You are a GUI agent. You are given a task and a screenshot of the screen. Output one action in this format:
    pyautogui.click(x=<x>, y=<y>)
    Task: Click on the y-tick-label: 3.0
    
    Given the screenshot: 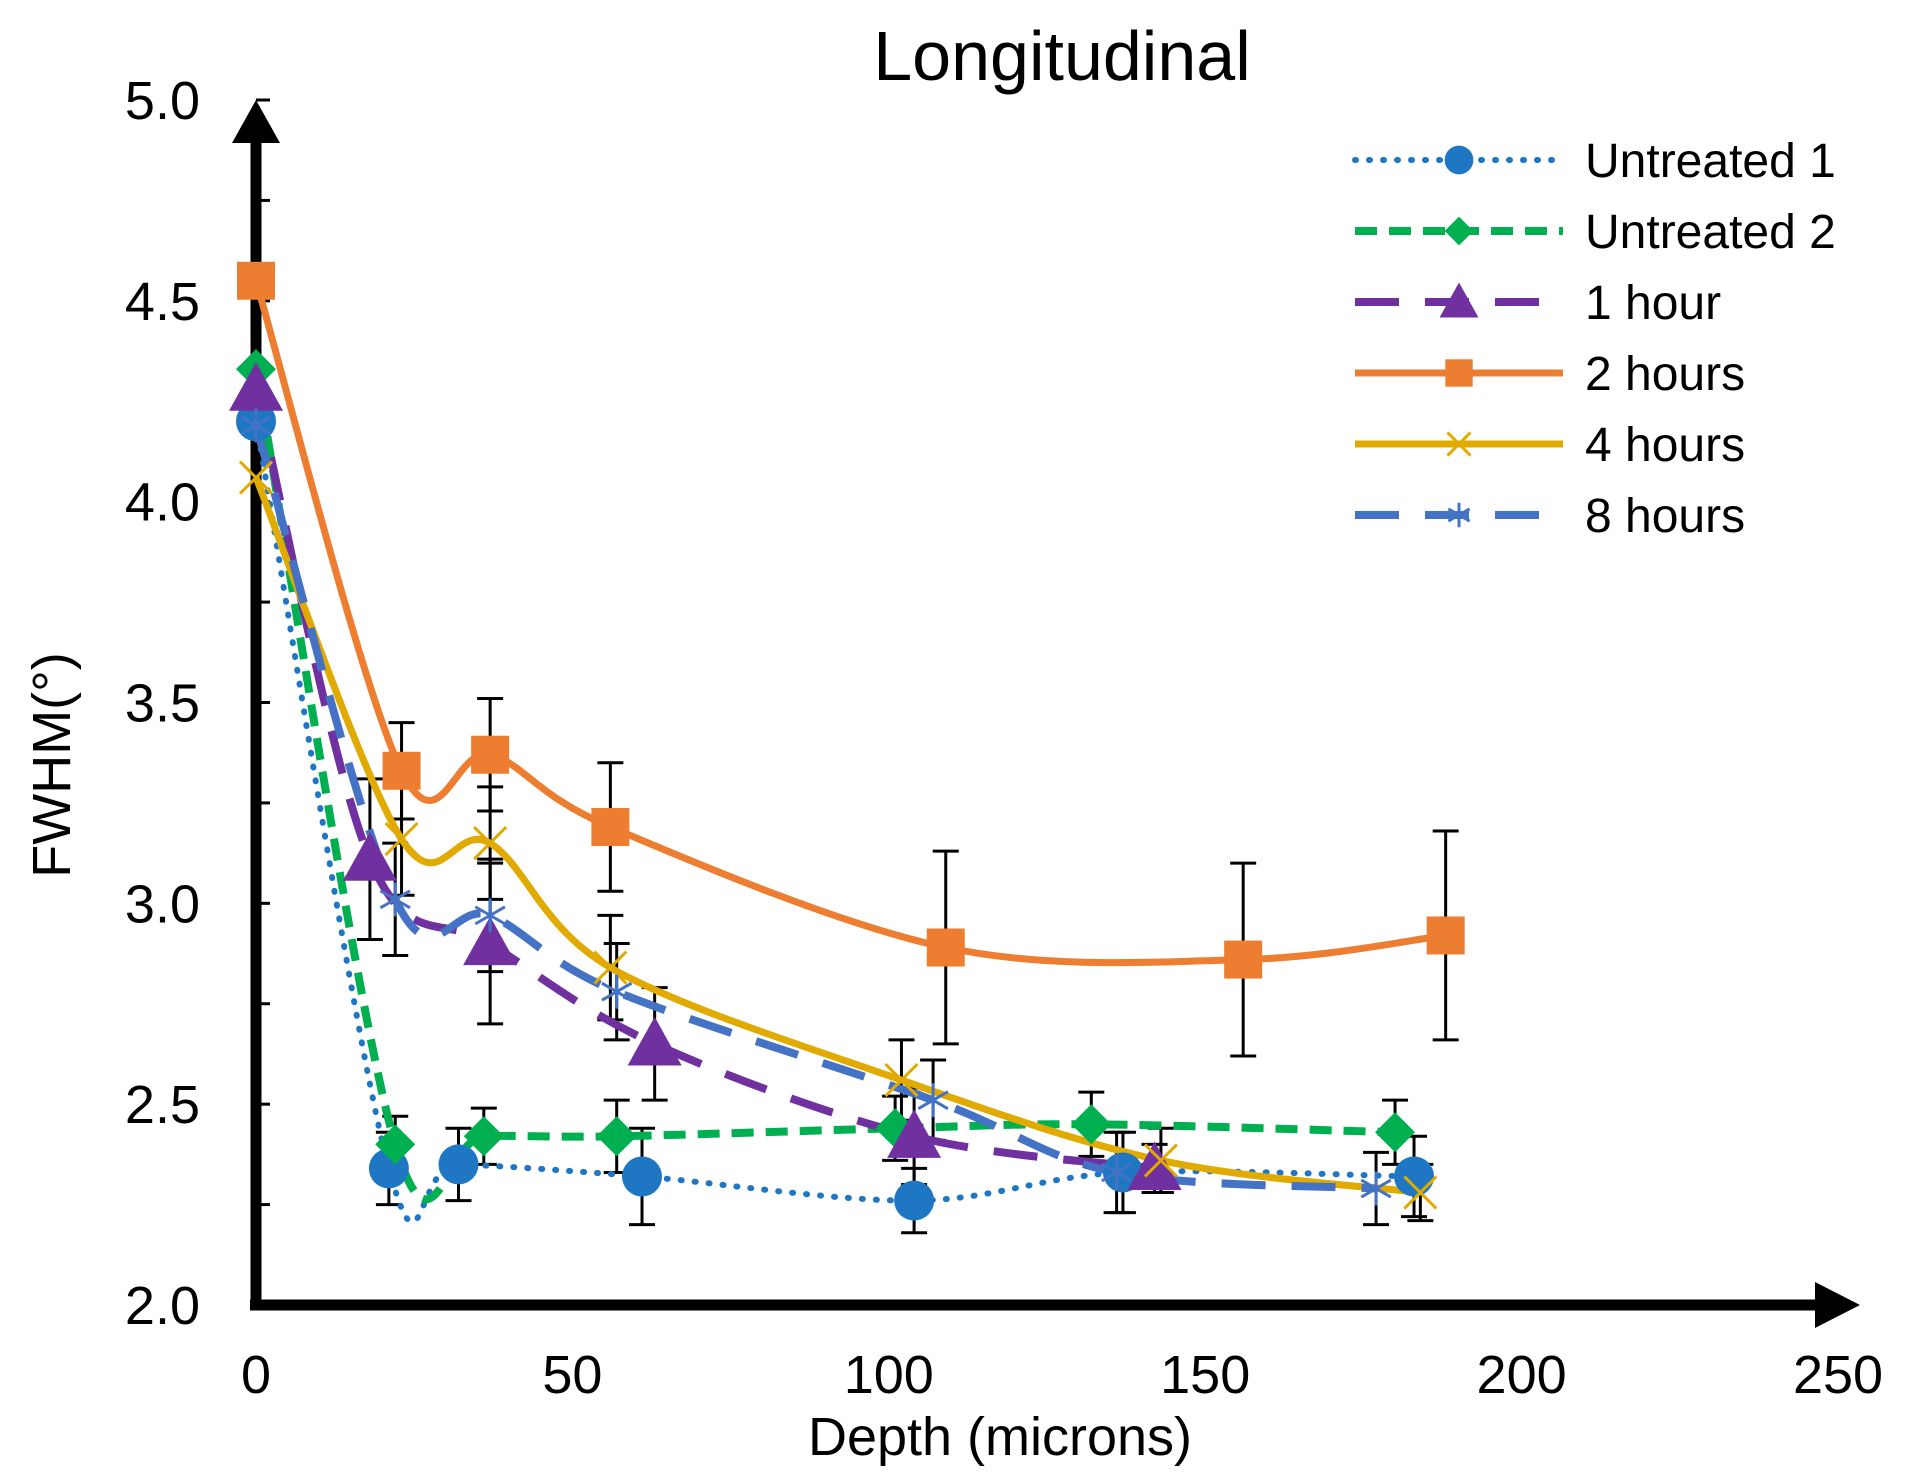 What is the action you would take?
    pyautogui.click(x=162, y=904)
    